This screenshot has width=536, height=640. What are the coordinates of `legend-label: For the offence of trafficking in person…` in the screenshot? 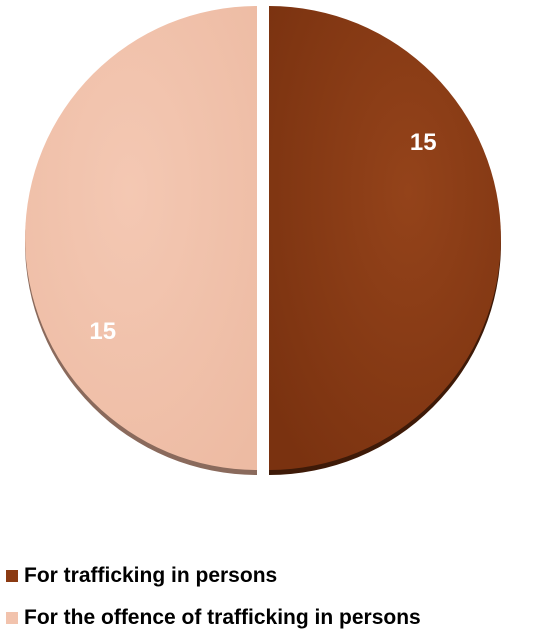 It's located at (222, 617).